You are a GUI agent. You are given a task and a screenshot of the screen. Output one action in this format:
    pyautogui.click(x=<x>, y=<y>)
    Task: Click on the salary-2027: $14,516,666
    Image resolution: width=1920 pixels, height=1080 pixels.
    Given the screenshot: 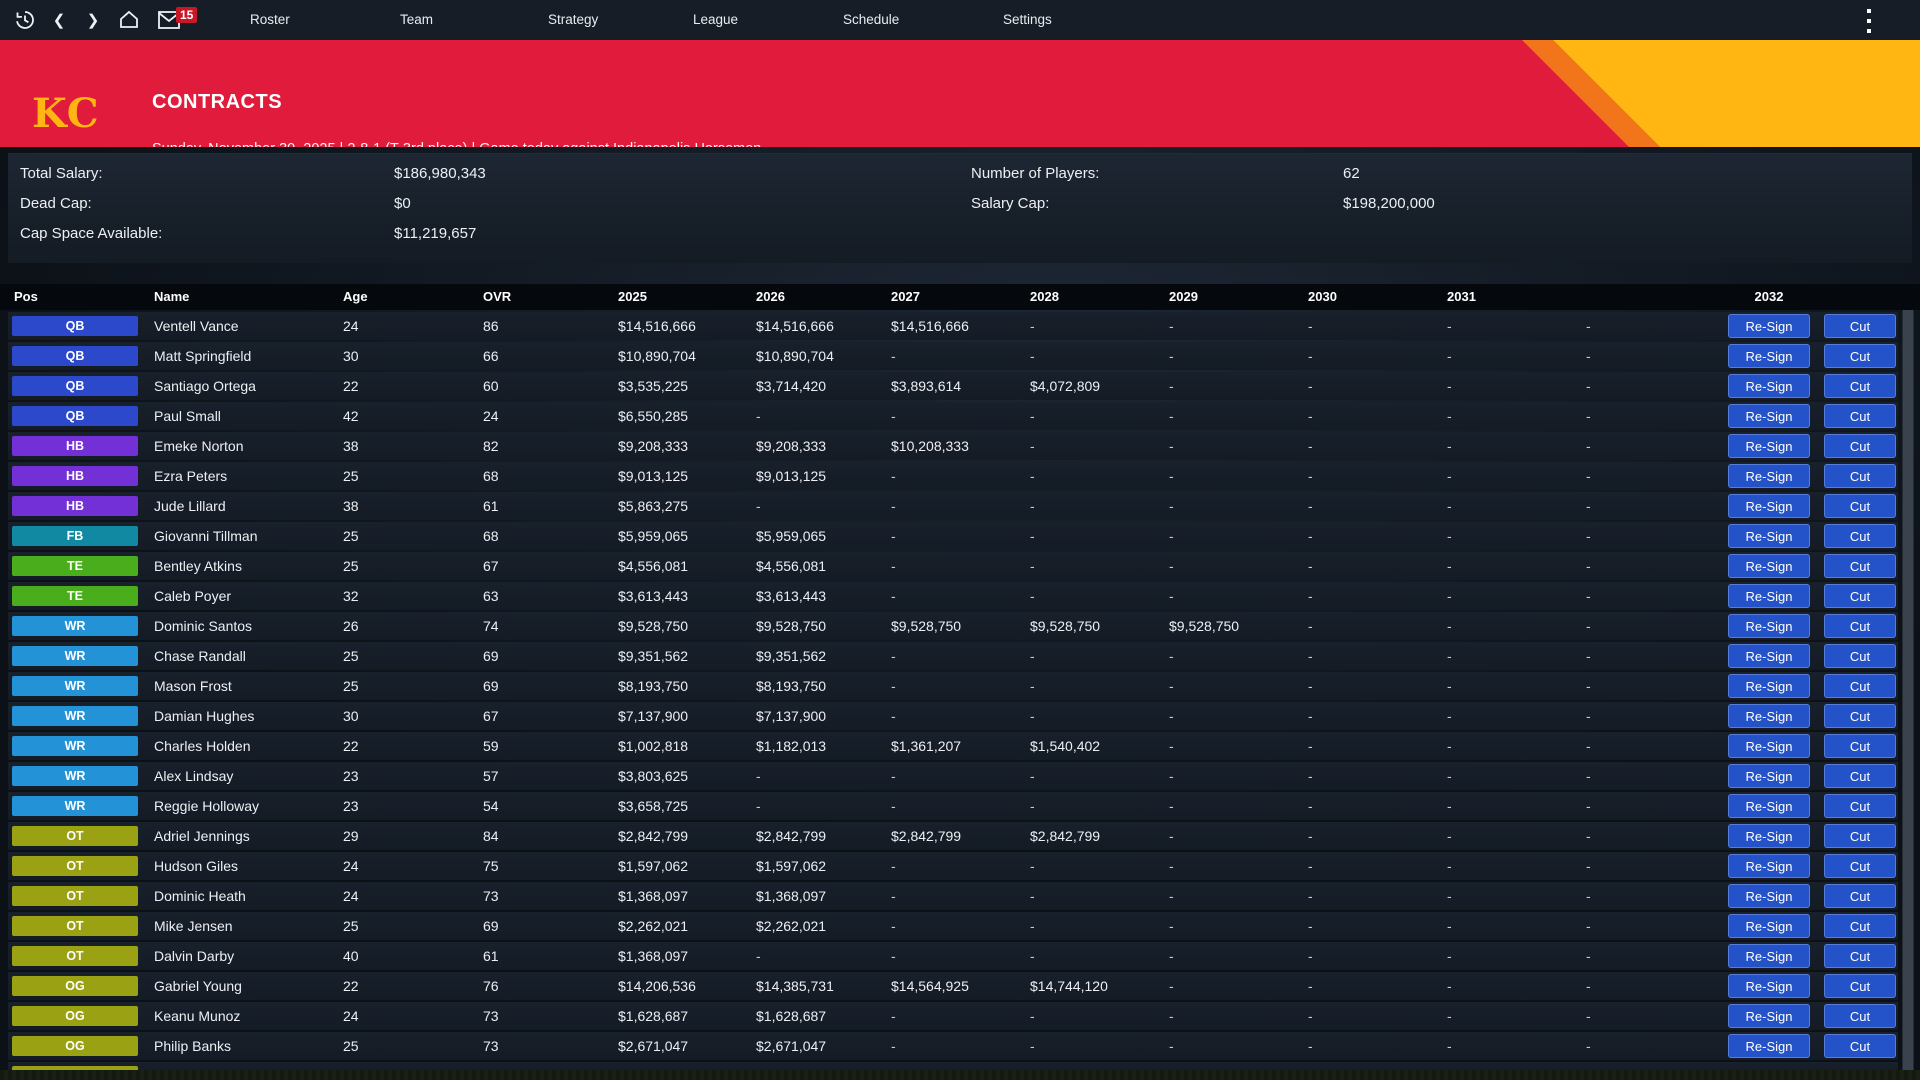 What is the action you would take?
    pyautogui.click(x=930, y=326)
    